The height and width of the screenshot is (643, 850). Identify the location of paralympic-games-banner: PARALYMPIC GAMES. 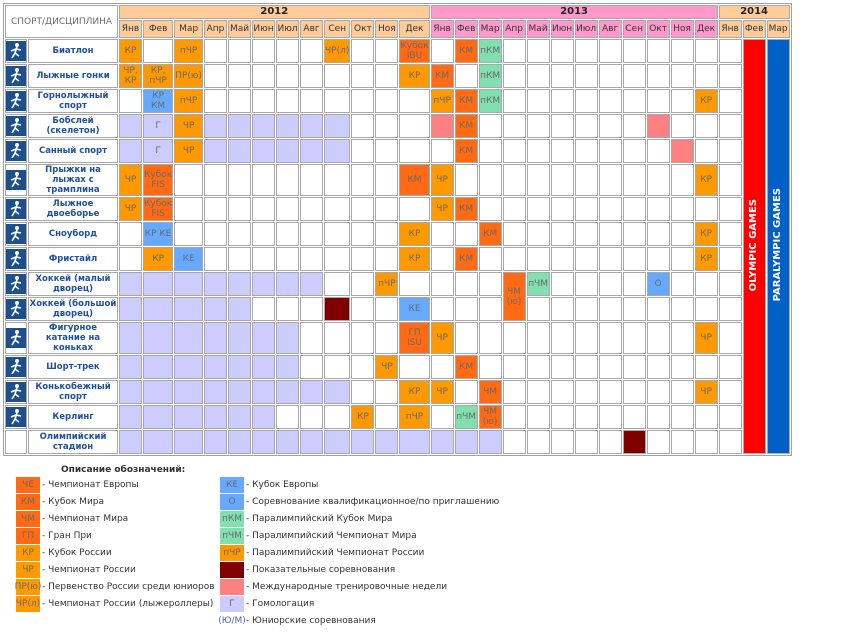
(778, 246).